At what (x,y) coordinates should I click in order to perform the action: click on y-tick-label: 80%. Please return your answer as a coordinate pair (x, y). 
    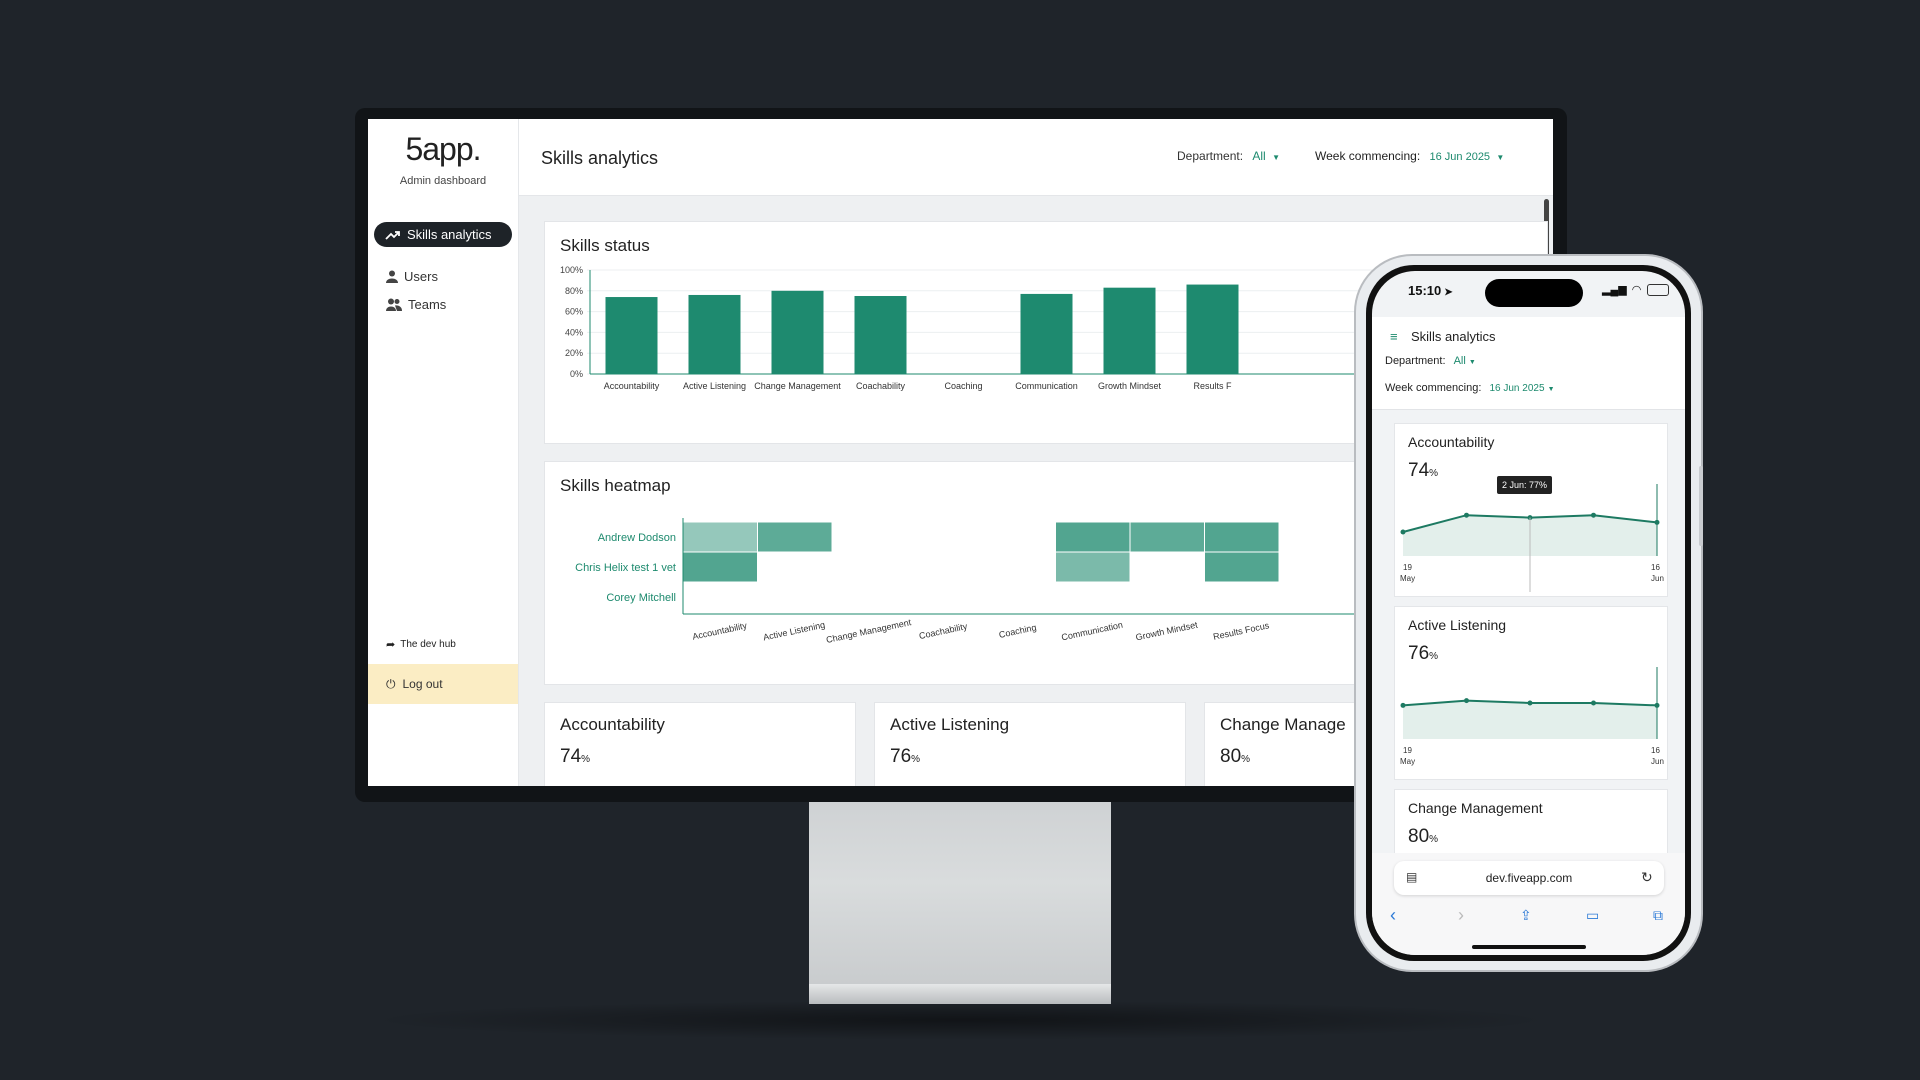
    Looking at the image, I should click on (574, 291).